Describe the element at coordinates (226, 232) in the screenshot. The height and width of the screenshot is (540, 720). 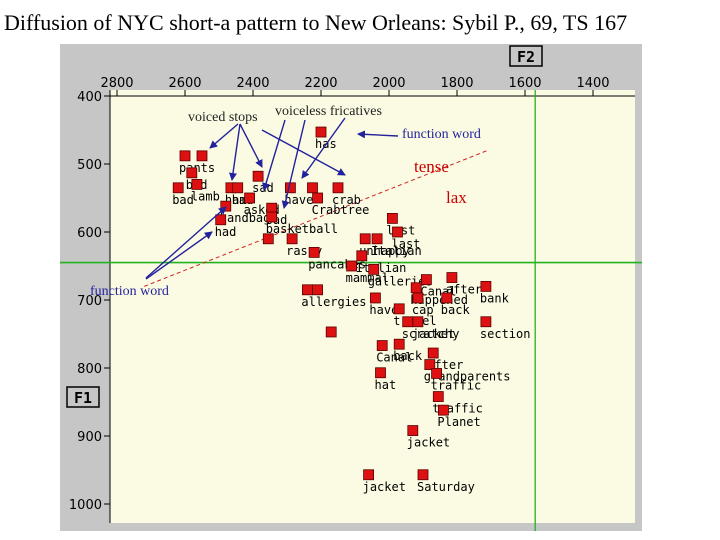
I see `data-point-label: had` at that location.